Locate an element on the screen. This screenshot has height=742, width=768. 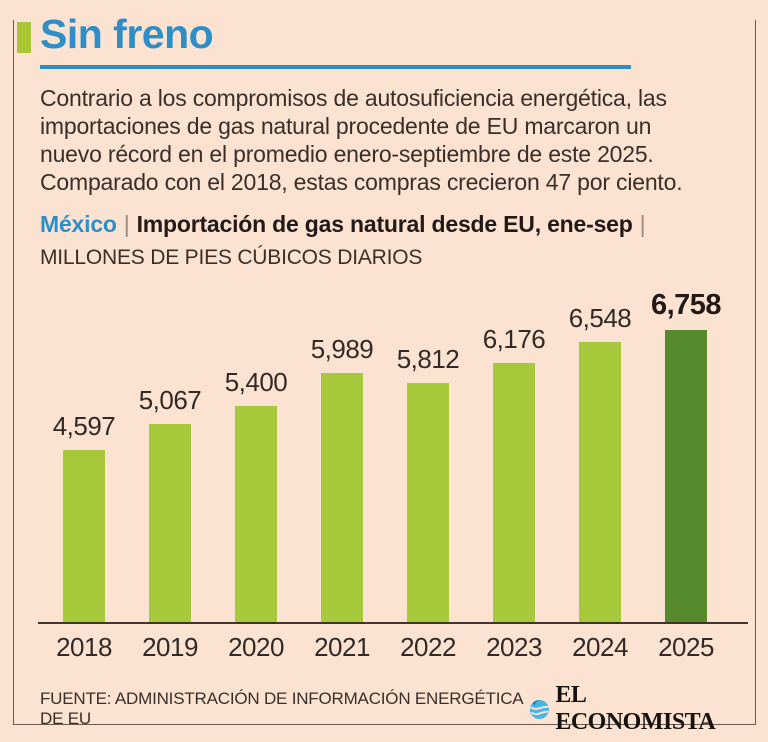
bar-column: 5,400 is located at coordinates (256, 455).